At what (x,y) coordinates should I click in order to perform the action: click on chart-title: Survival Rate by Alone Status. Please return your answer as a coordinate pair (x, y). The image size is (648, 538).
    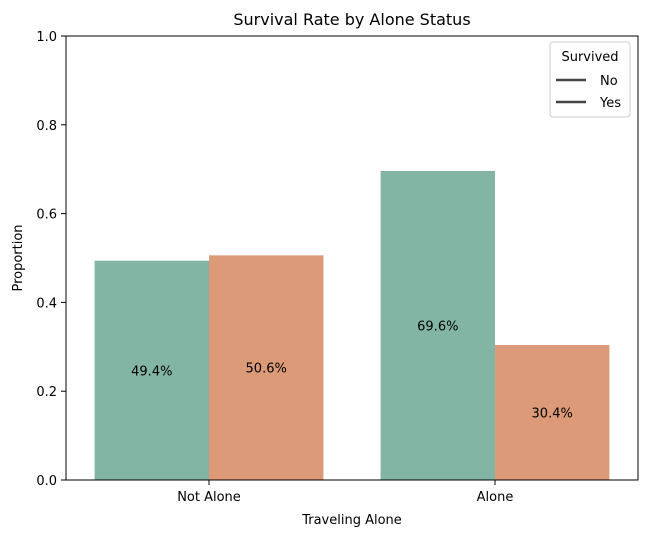
    Looking at the image, I should click on (351, 19).